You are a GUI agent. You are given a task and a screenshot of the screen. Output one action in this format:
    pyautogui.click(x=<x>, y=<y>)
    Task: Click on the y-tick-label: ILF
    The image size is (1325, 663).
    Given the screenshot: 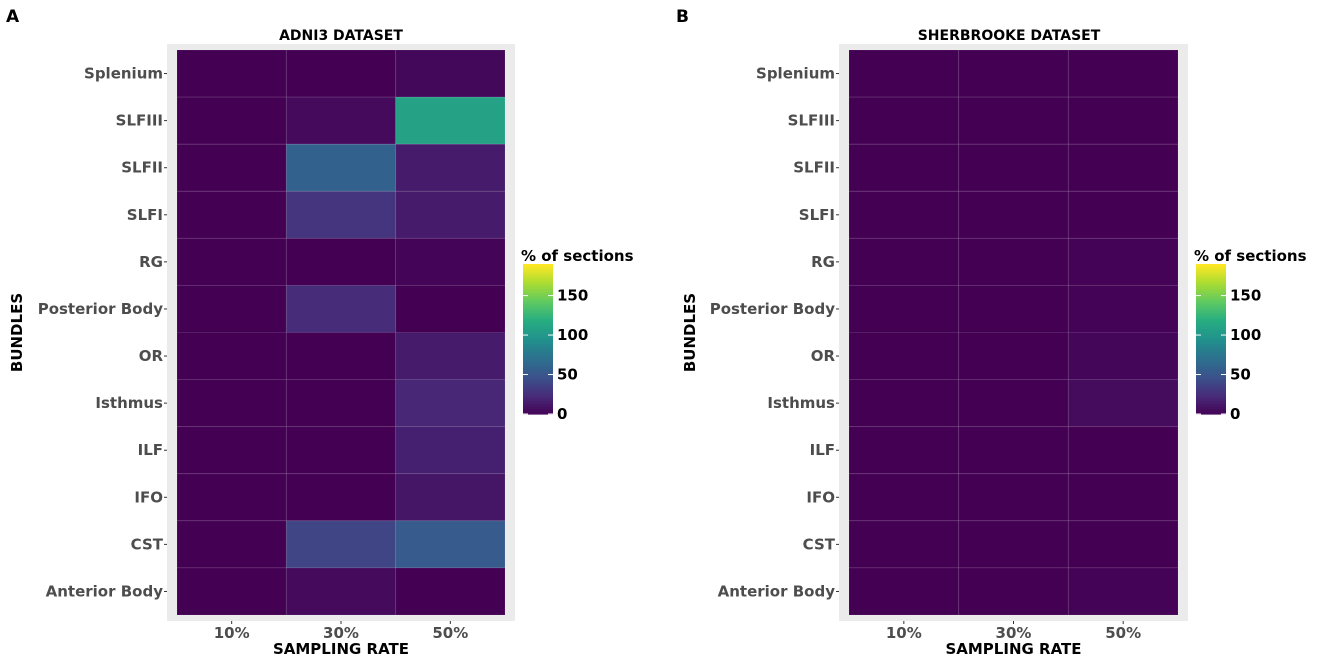 What is the action you would take?
    pyautogui.click(x=150, y=450)
    